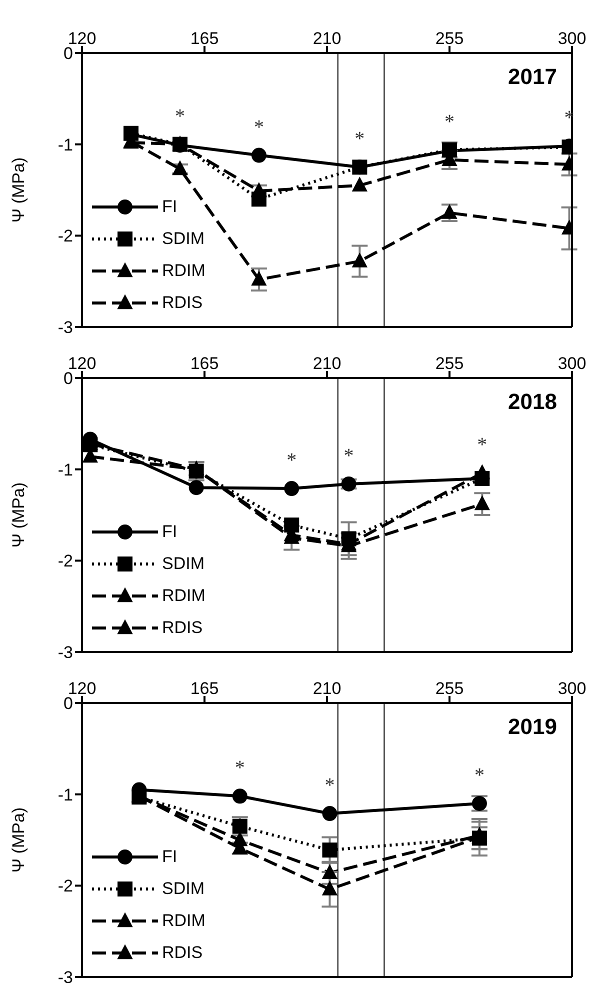 Image resolution: width=603 pixels, height=990 pixels. Describe the element at coordinates (532, 77) in the screenshot. I see `text: 2017` at that location.